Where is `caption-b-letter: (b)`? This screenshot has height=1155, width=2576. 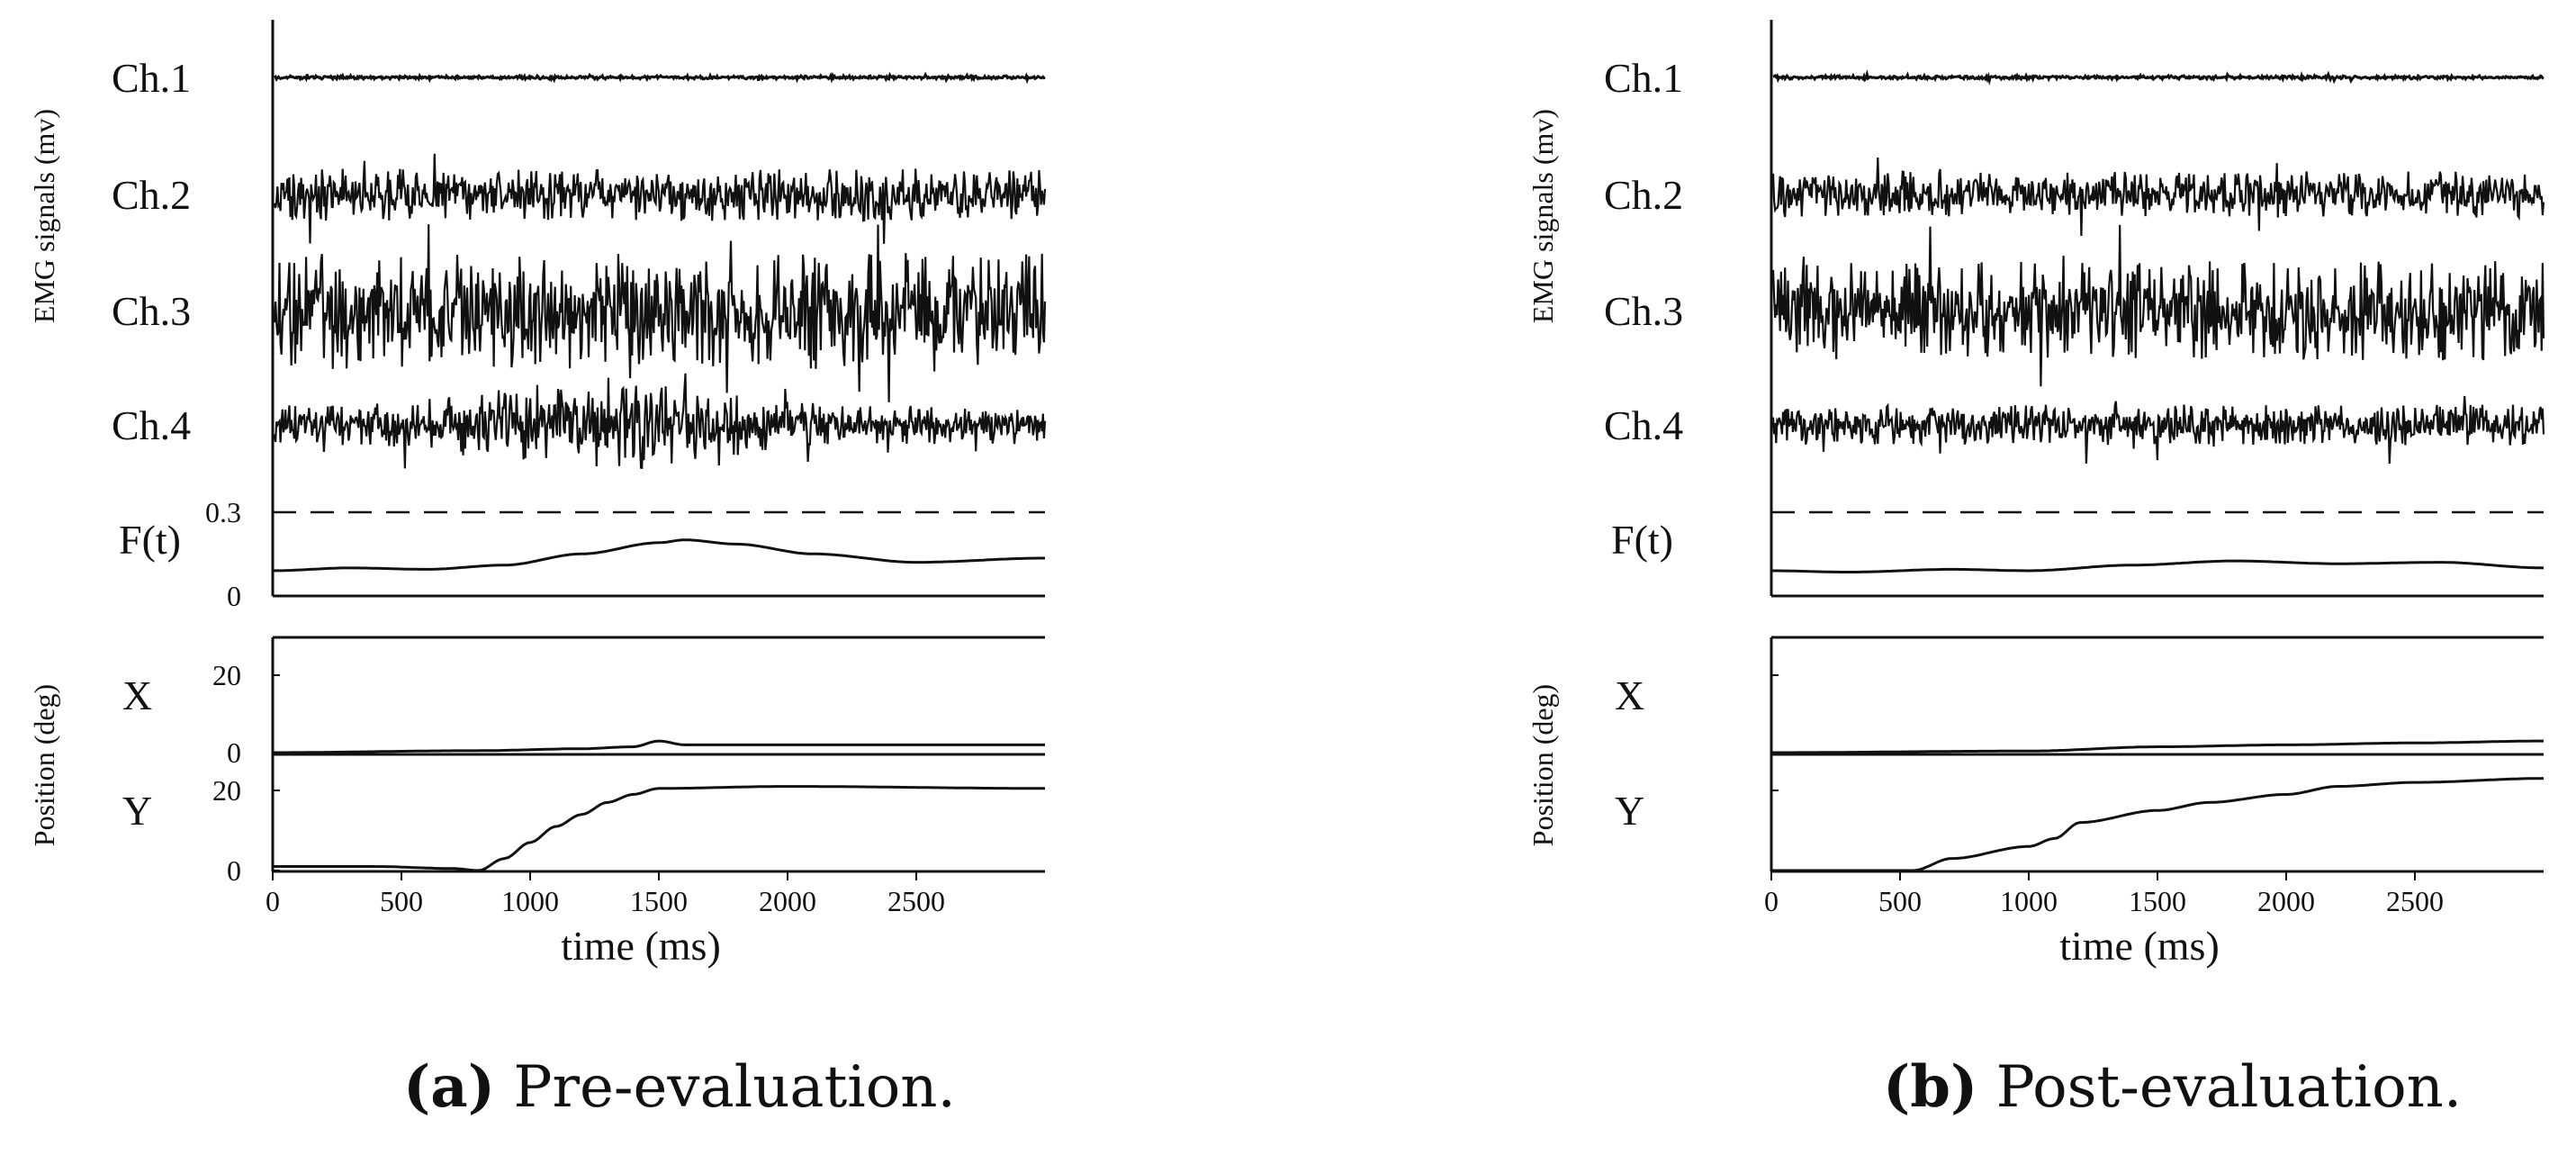
caption-b-letter: (b) is located at coordinates (1930, 1087).